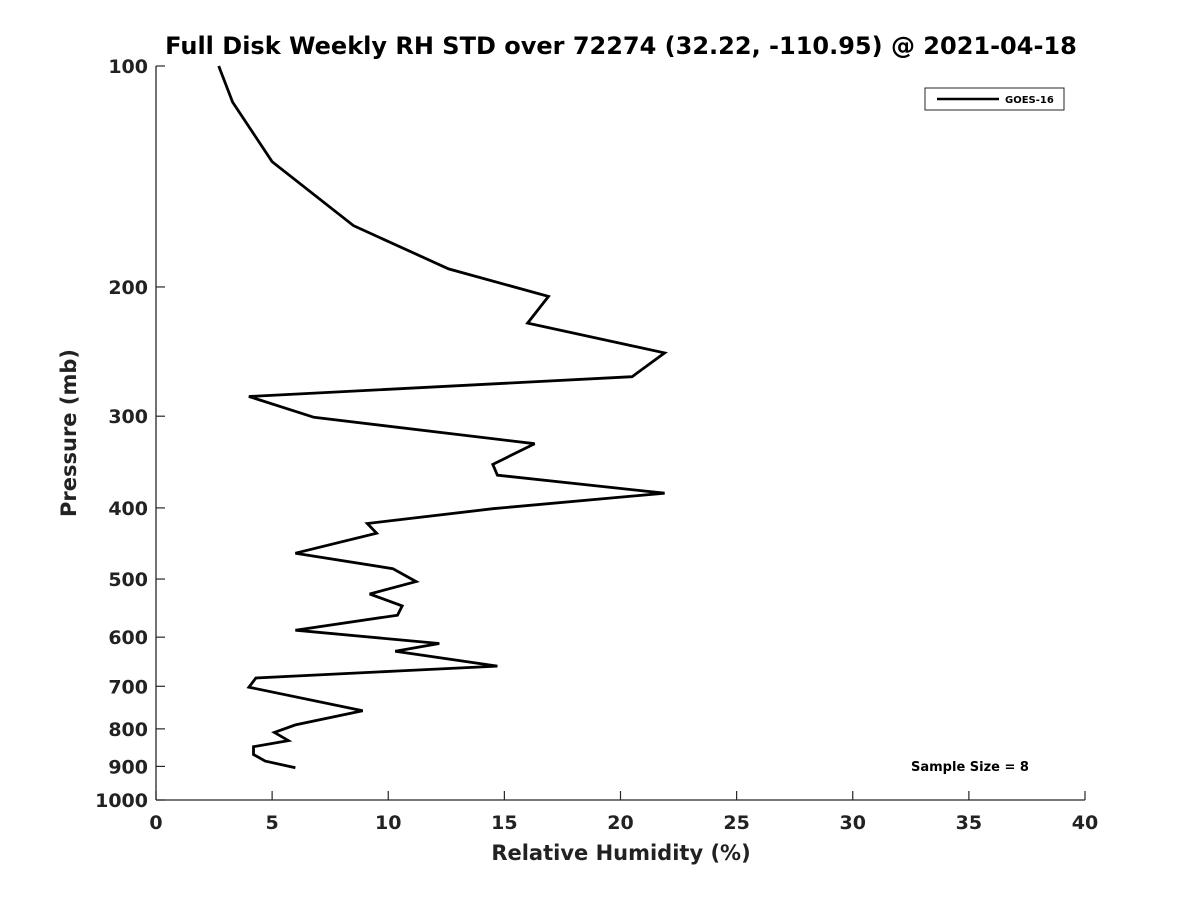 This screenshot has width=1200, height=900. I want to click on y-tick-label: 200, so click(128, 288).